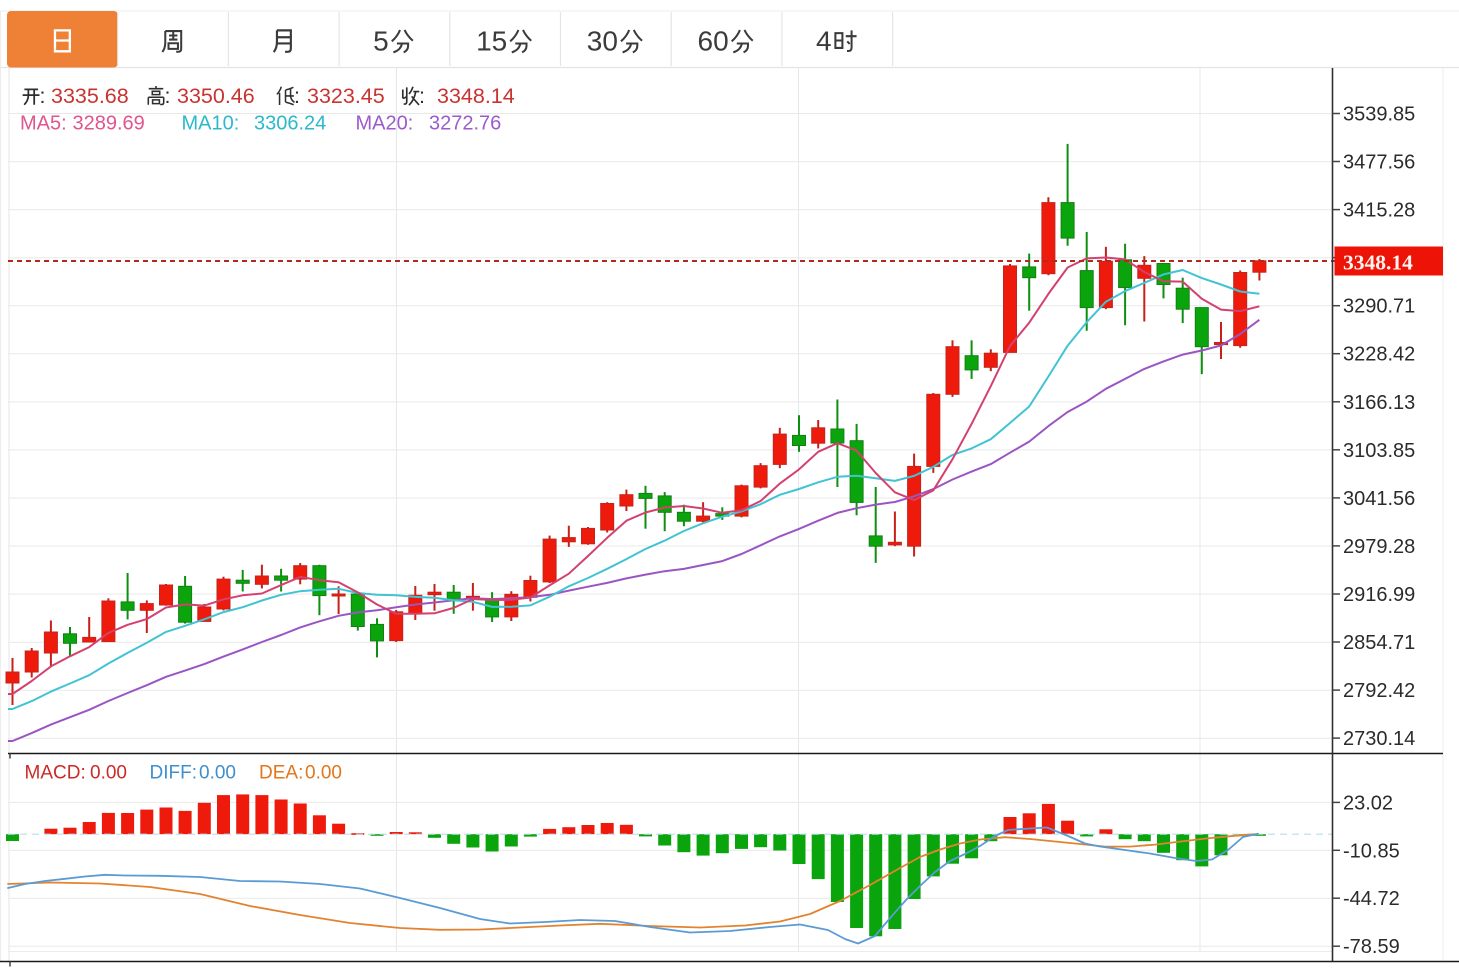 The height and width of the screenshot is (971, 1459). What do you see at coordinates (491, 41) in the screenshot?
I see `svg-text: 15` at bounding box center [491, 41].